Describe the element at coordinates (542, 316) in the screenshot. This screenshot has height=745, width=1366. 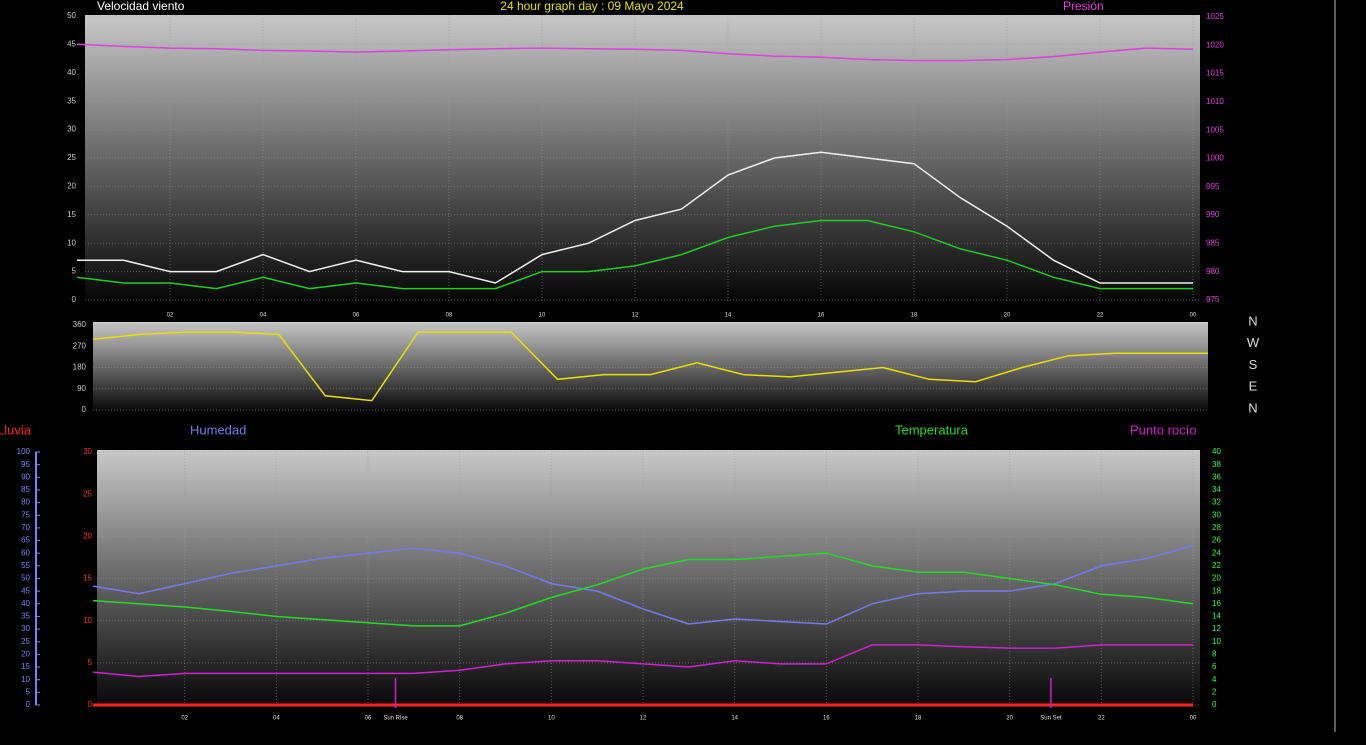
I see `x-tick-label: 10` at that location.